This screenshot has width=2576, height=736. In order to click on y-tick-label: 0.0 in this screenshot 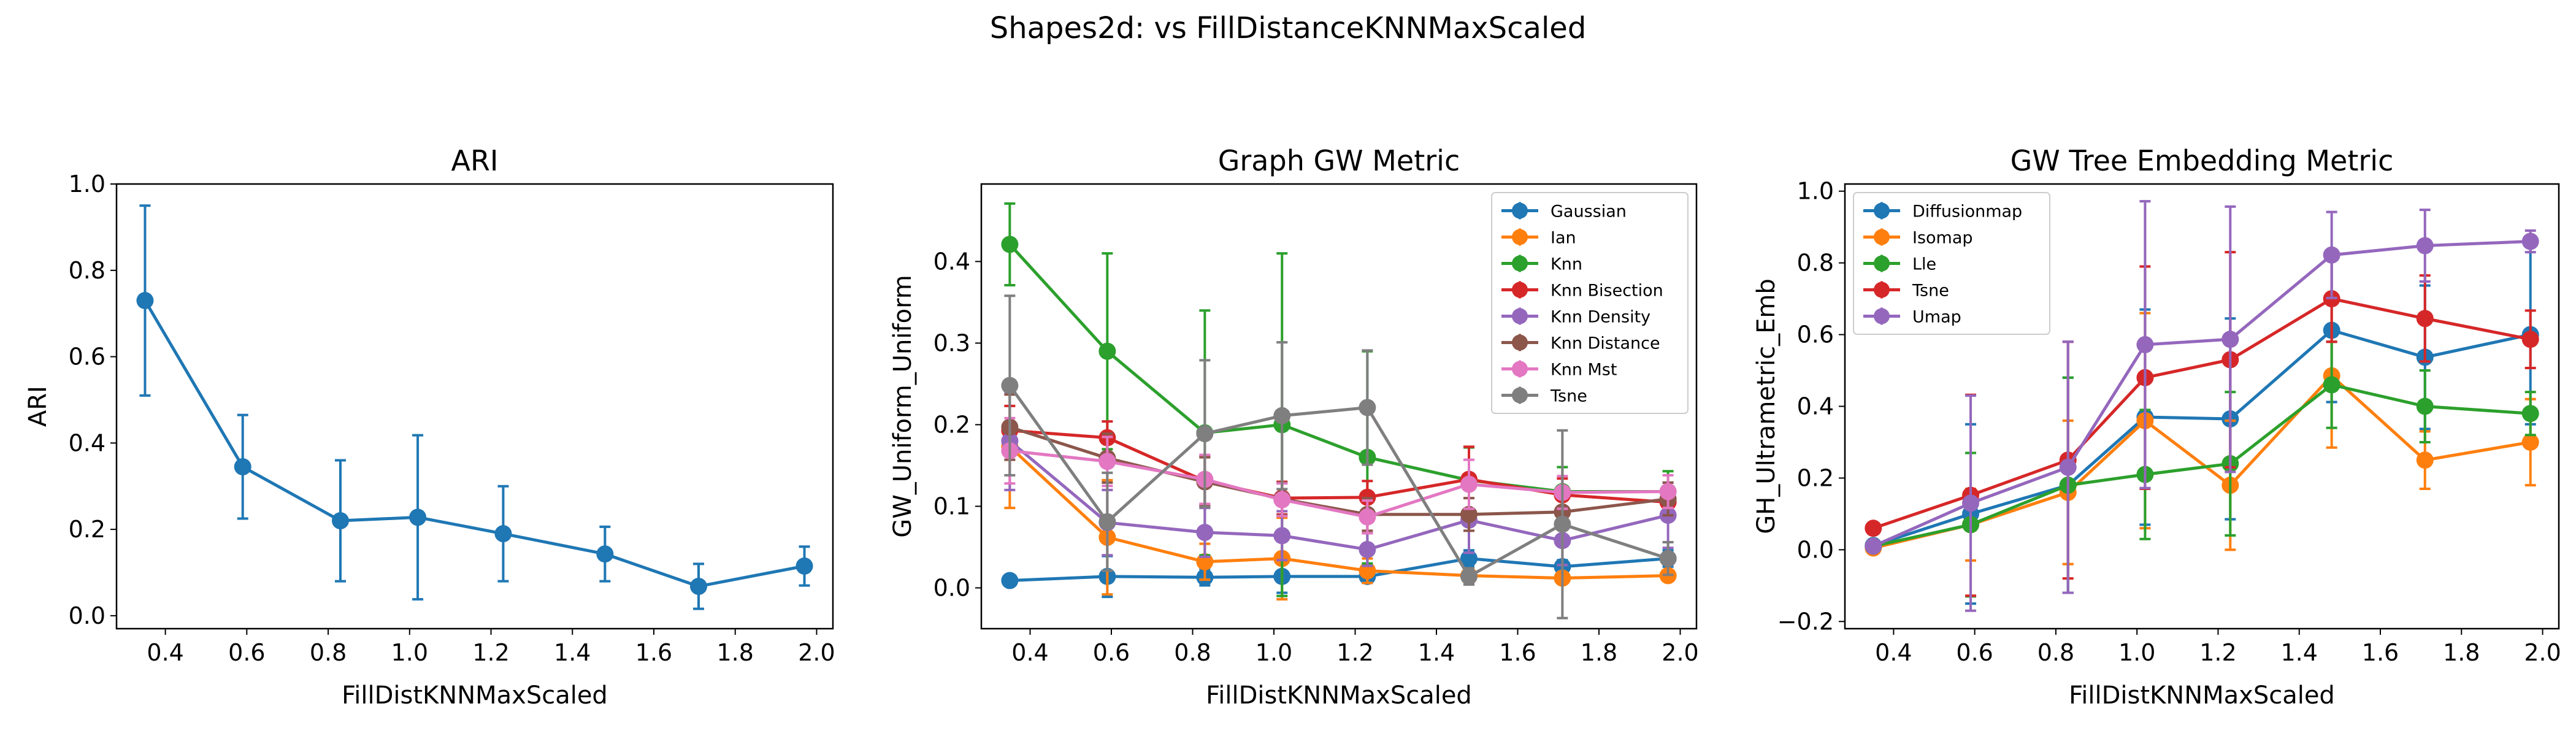, I will do `click(1815, 549)`.